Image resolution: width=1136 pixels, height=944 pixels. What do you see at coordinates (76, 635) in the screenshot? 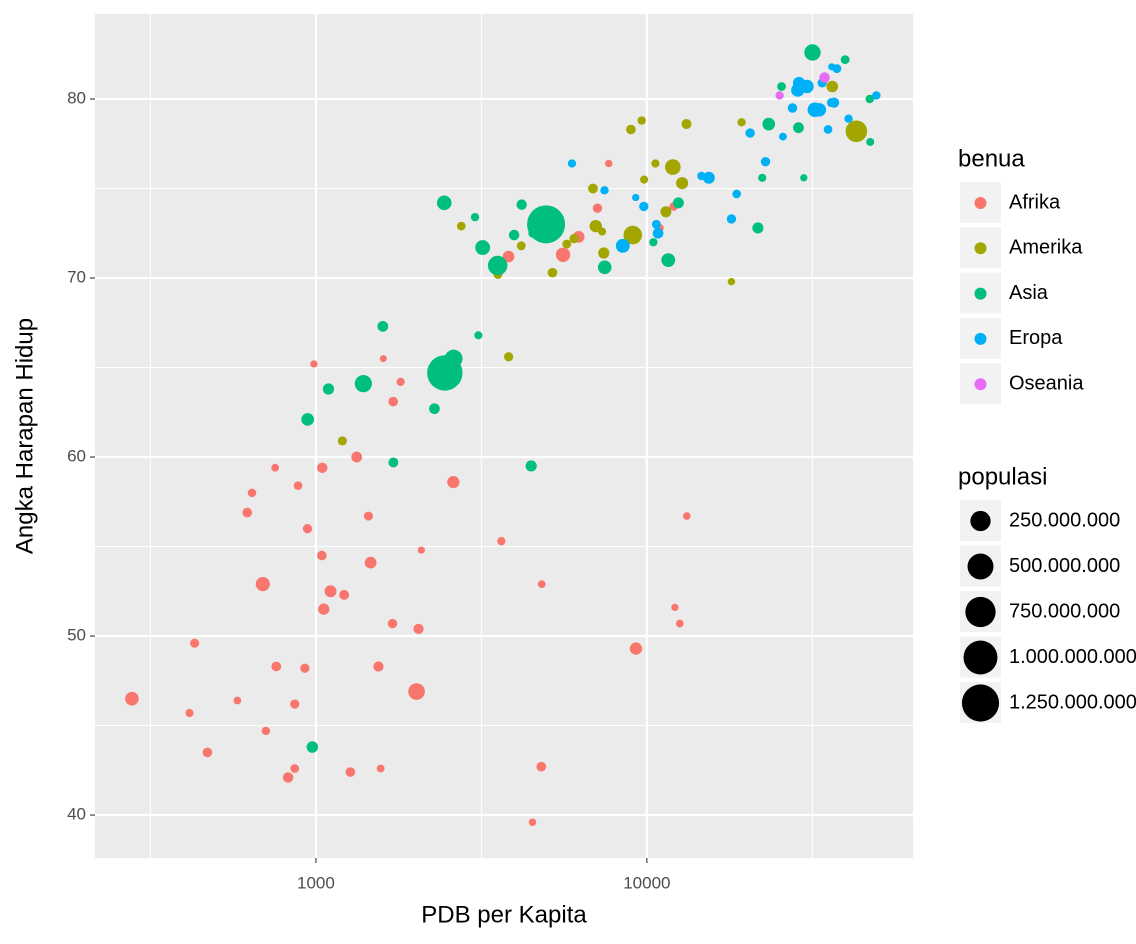
I see `y-tick-label: 50` at bounding box center [76, 635].